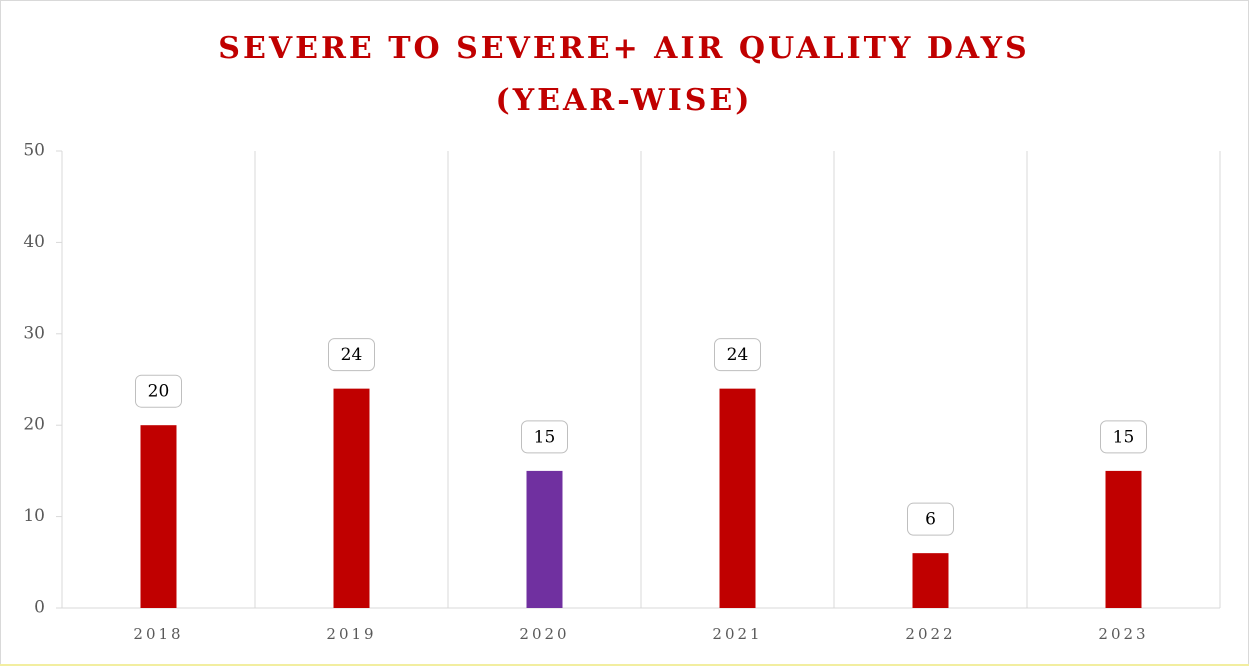 This screenshot has height=666, width=1249. Describe the element at coordinates (623, 48) in the screenshot. I see `chart-title: SEVERE TO SEVERE+ AIR QUALITY DAYS` at that location.